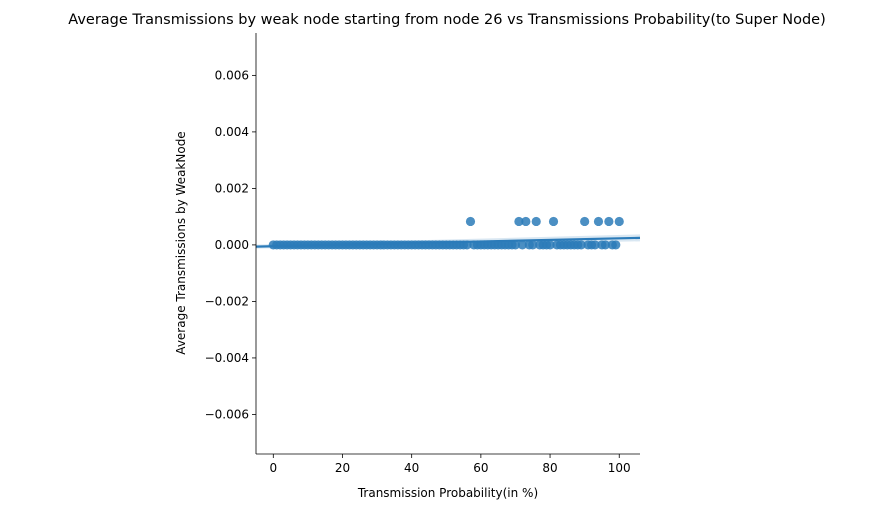 The width and height of the screenshot is (895, 508). What do you see at coordinates (480, 468) in the screenshot?
I see `x-tick-label: 60` at bounding box center [480, 468].